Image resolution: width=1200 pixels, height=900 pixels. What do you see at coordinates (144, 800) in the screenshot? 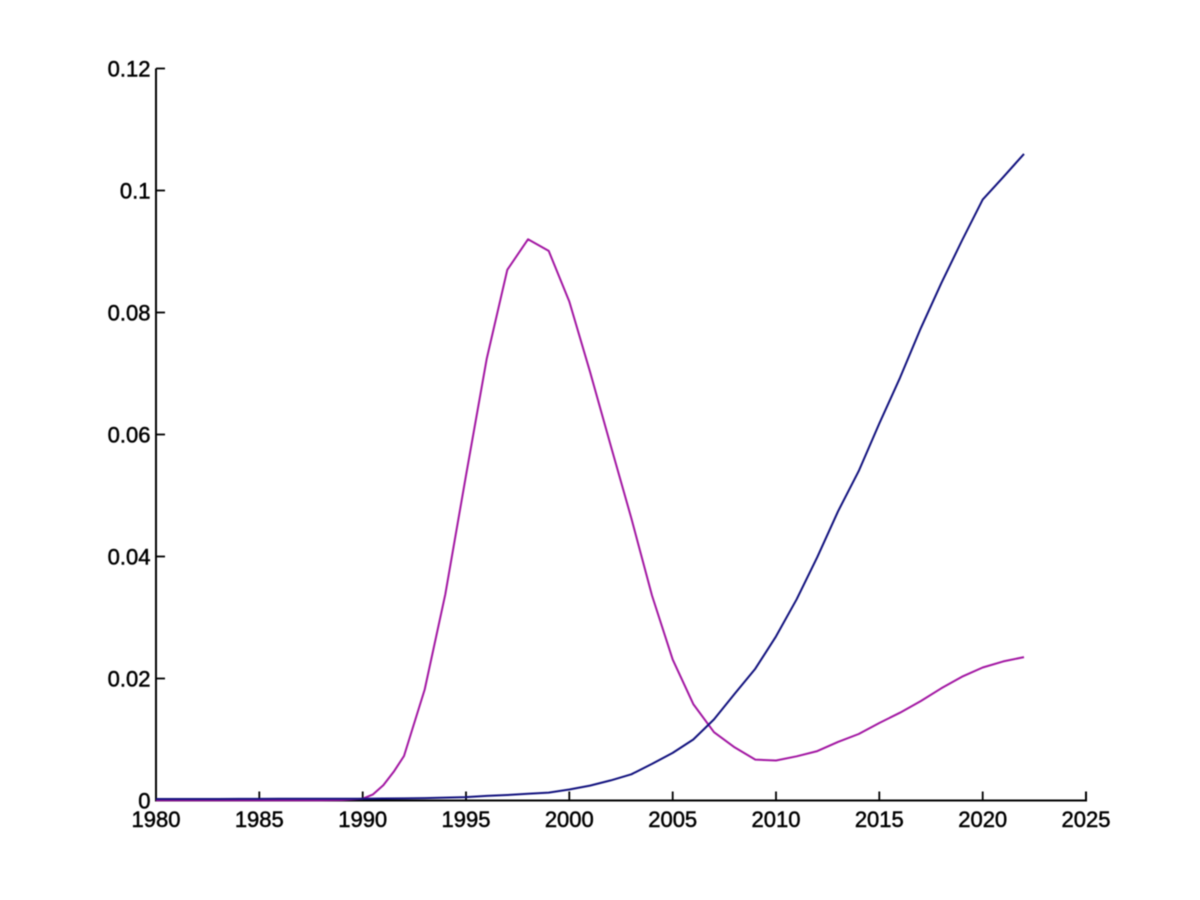
I see `svg-text: 0` at bounding box center [144, 800].